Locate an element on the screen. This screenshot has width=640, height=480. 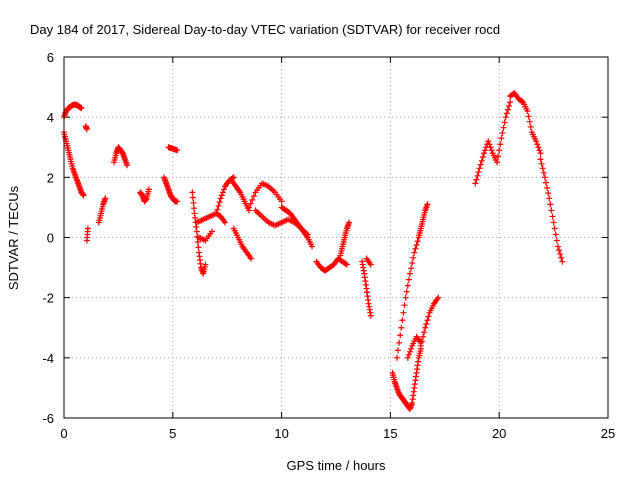
x-tick-label: 5 is located at coordinates (172, 433).